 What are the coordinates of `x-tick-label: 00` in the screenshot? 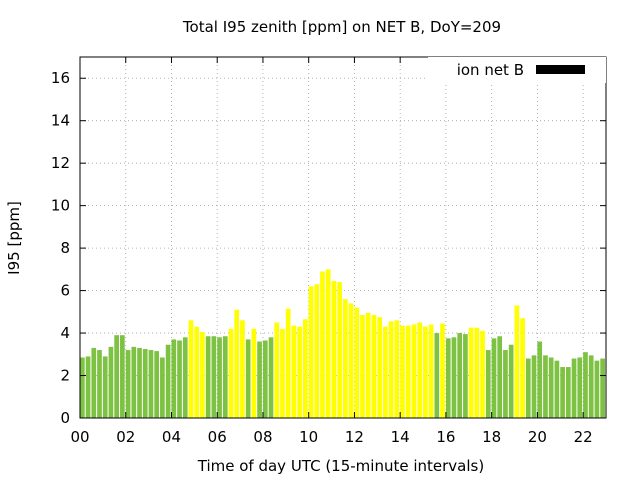 It's located at (79, 437).